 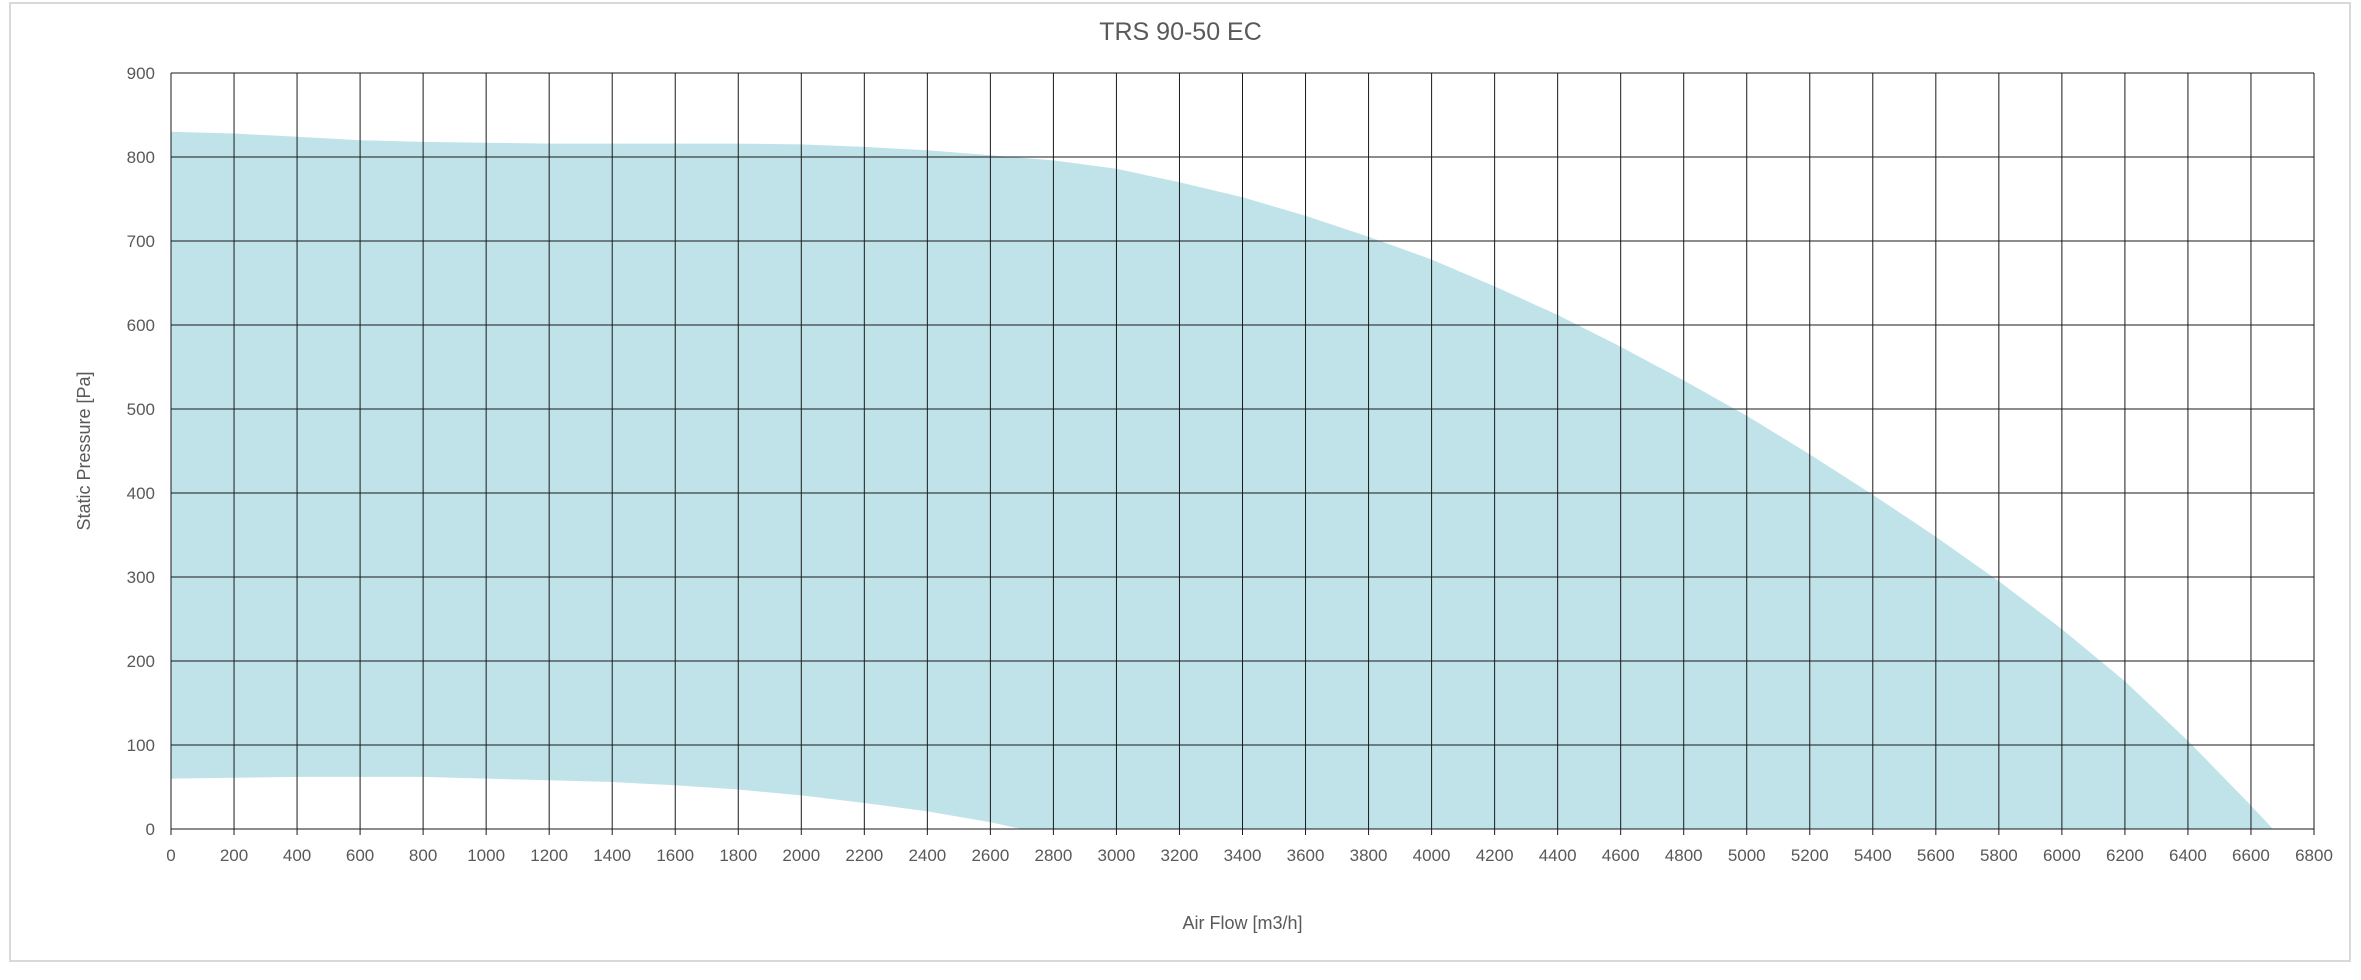 I want to click on y-tick-label: 300, so click(x=141, y=577).